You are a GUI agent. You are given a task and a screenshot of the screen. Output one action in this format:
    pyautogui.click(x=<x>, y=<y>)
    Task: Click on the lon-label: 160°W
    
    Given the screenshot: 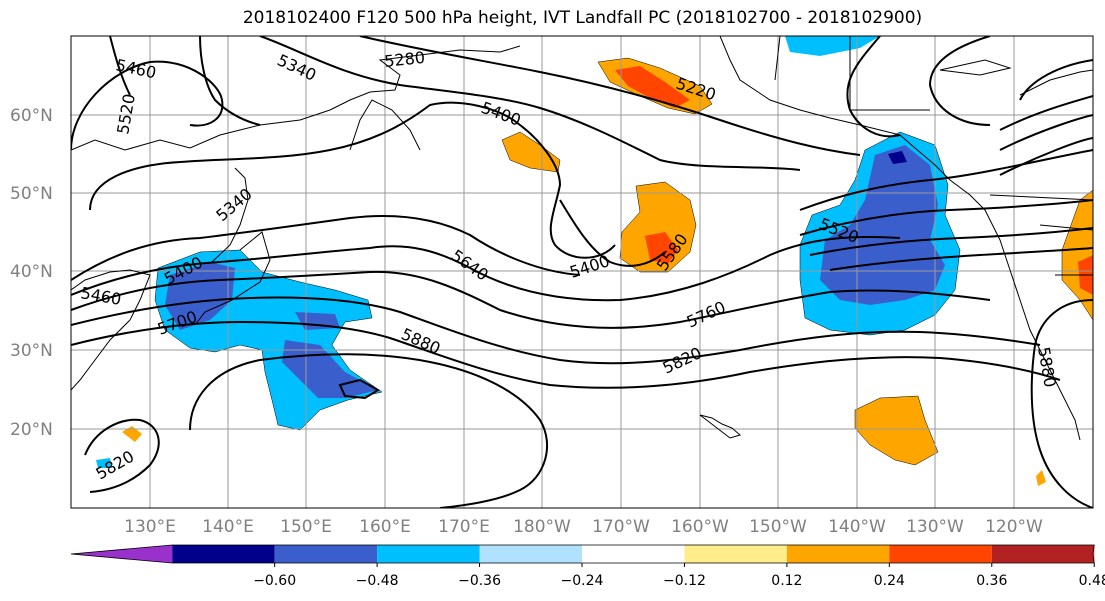 What is the action you would take?
    pyautogui.click(x=700, y=527)
    